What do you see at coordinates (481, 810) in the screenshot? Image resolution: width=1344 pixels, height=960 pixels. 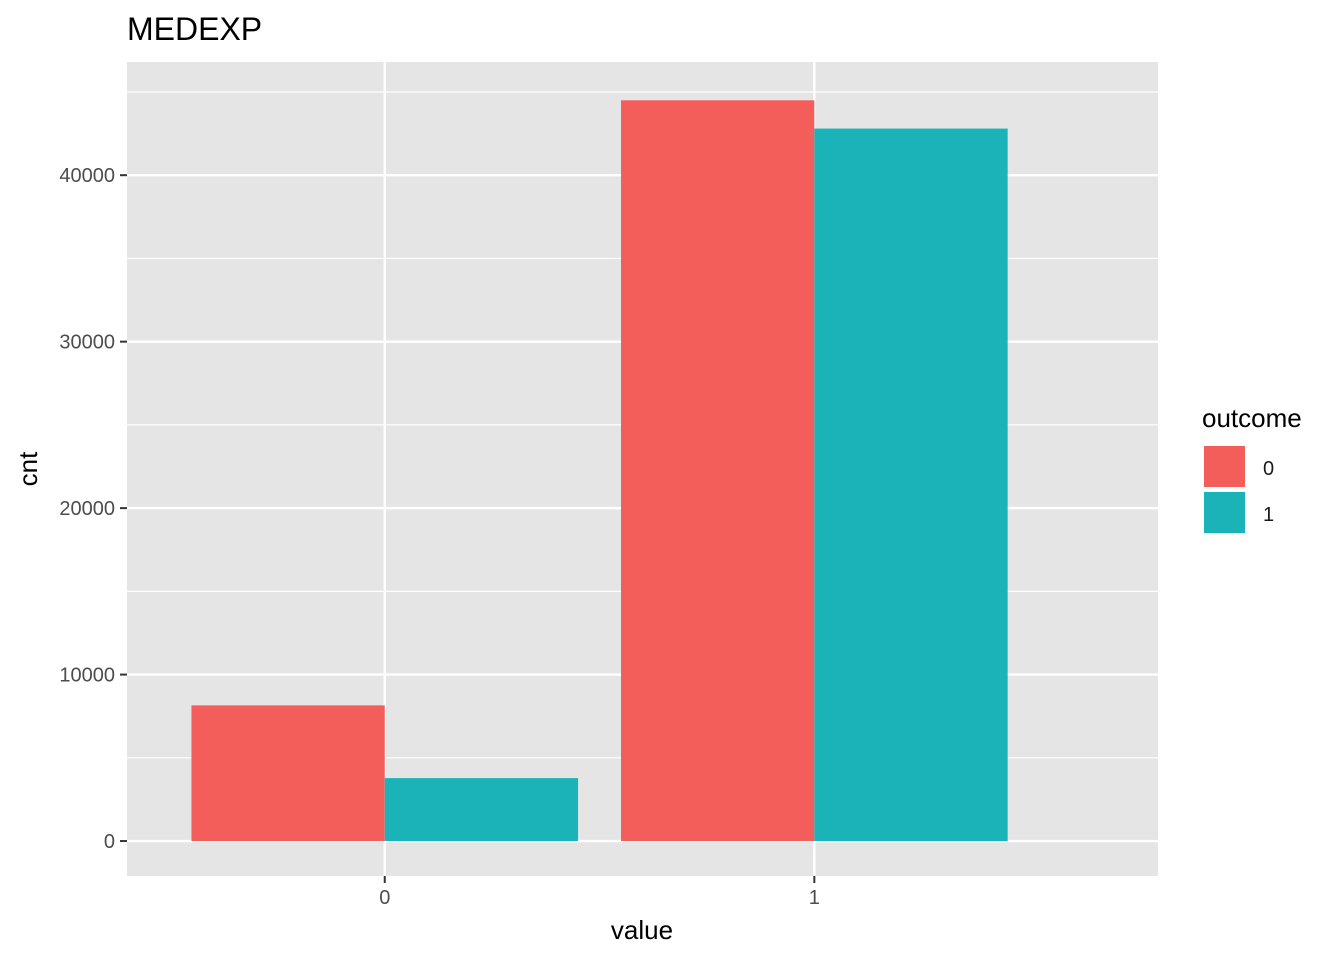 I see `bar-cat0-series1` at bounding box center [481, 810].